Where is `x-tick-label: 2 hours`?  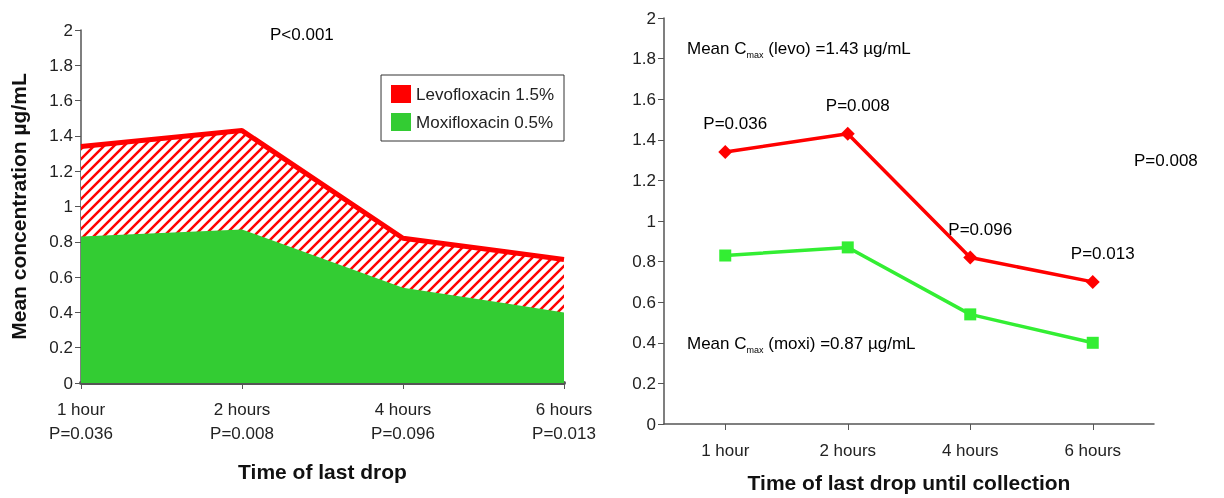
x-tick-label: 2 hours is located at coordinates (848, 450).